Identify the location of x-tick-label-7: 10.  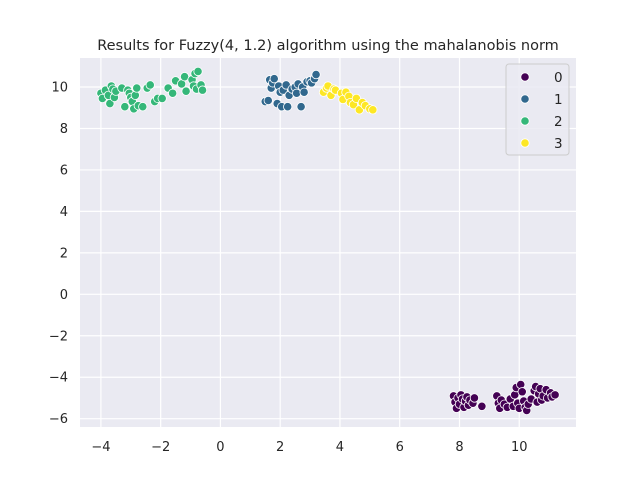
(519, 447).